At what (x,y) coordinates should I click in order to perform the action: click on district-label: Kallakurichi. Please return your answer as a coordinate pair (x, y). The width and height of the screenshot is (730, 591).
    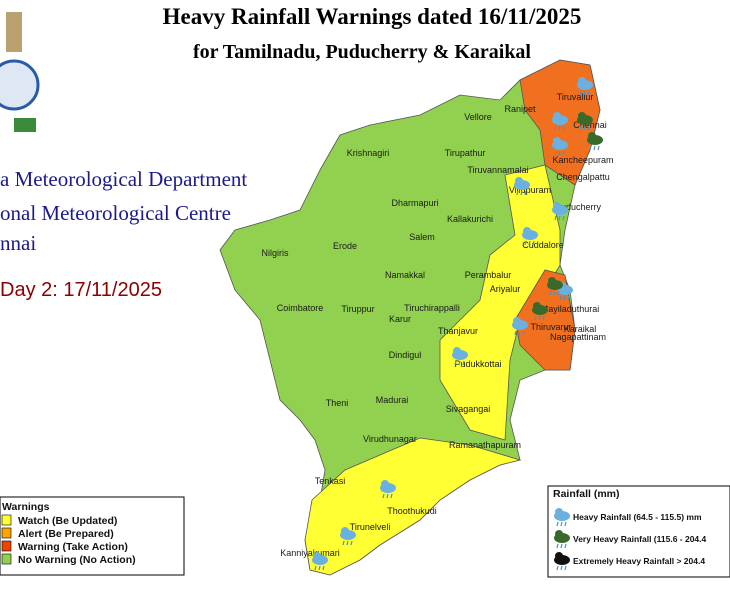
    Looking at the image, I should click on (470, 219).